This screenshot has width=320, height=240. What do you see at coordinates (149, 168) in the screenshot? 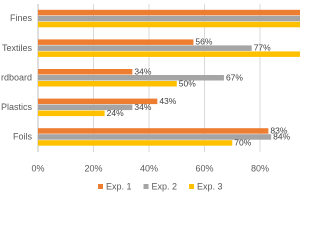
I see `x-tick-label: 40%` at bounding box center [149, 168].